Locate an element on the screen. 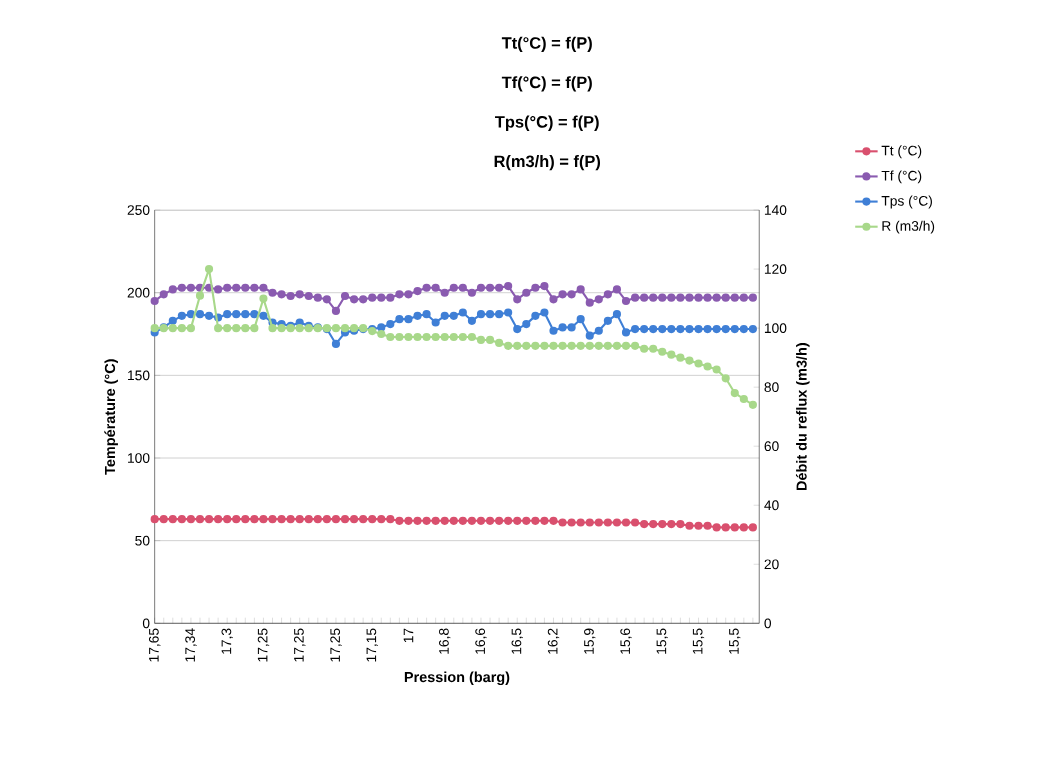 This screenshot has height=762, width=1063. legend-label: Tt (°C) is located at coordinates (901, 152).